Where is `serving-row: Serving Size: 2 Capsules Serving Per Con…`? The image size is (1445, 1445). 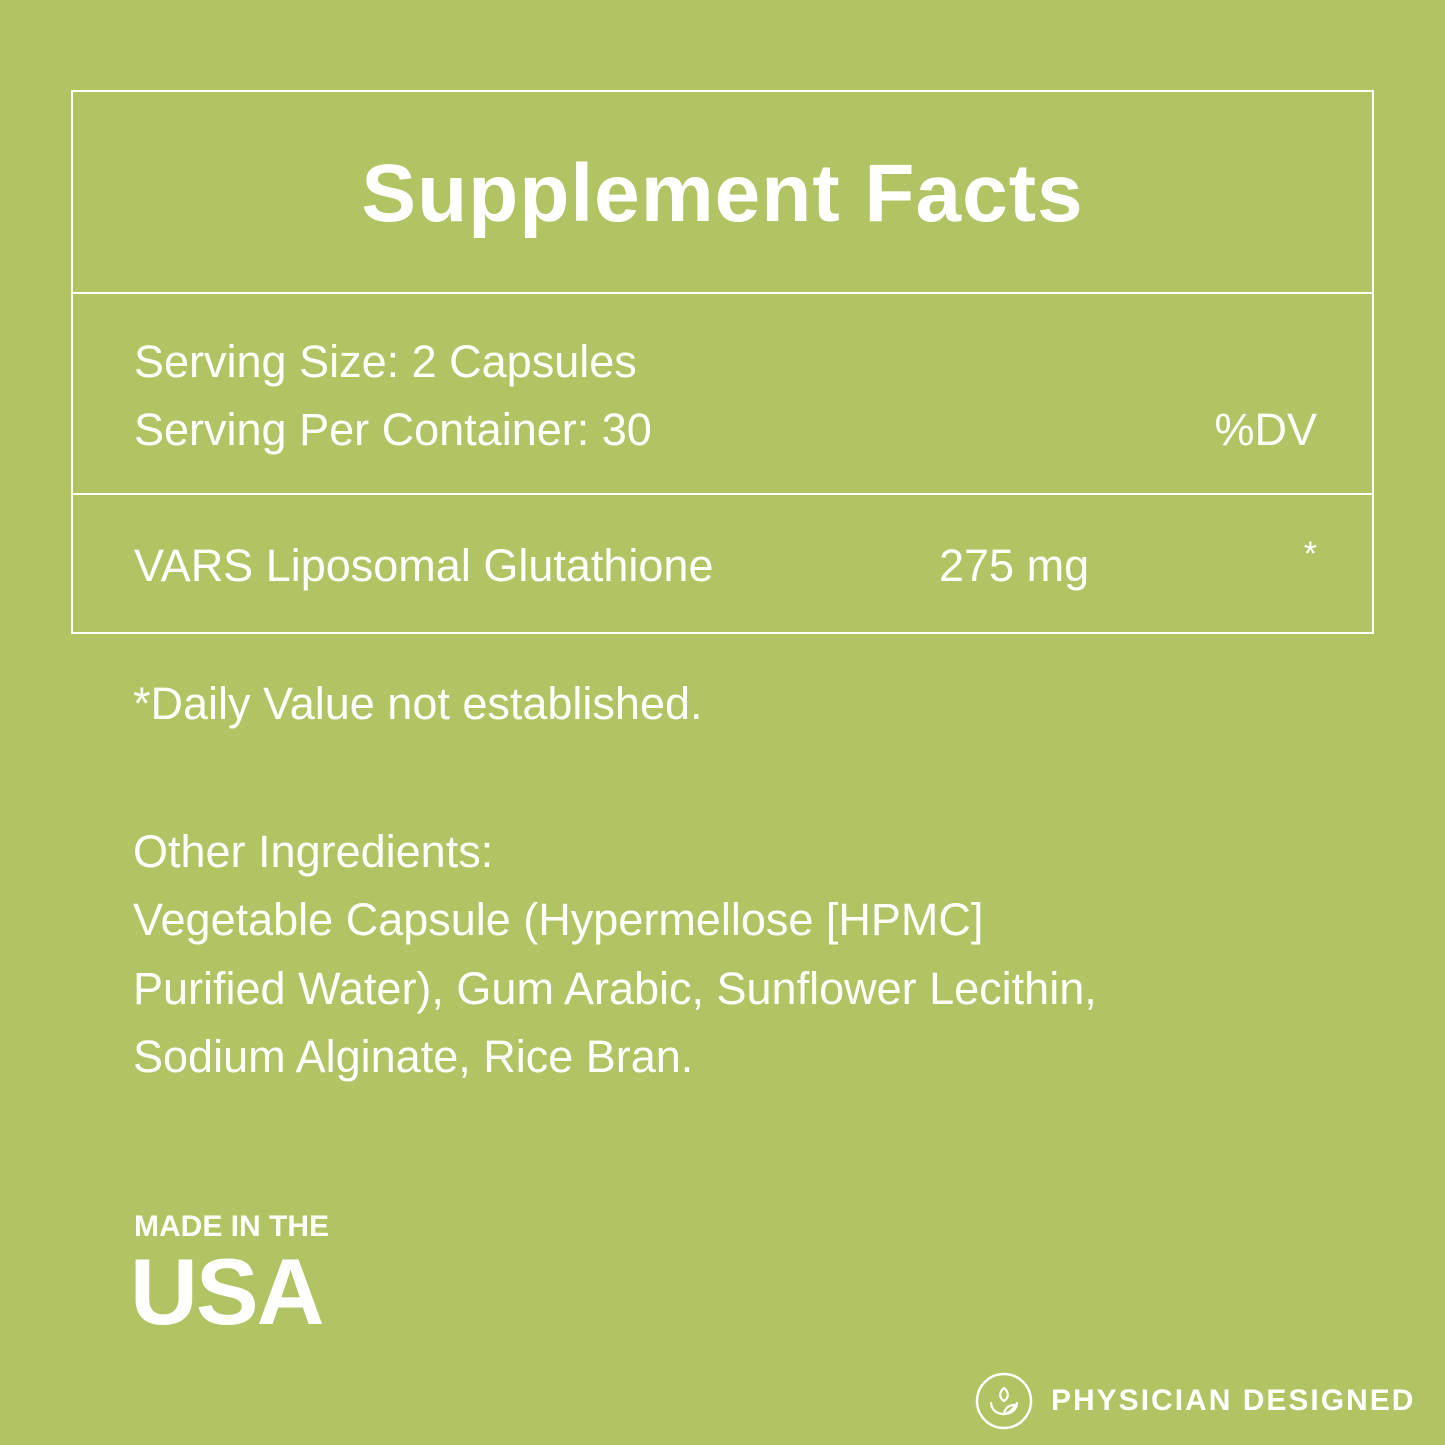
serving-row: Serving Size: 2 Capsules Serving Per Con… is located at coordinates (722, 394).